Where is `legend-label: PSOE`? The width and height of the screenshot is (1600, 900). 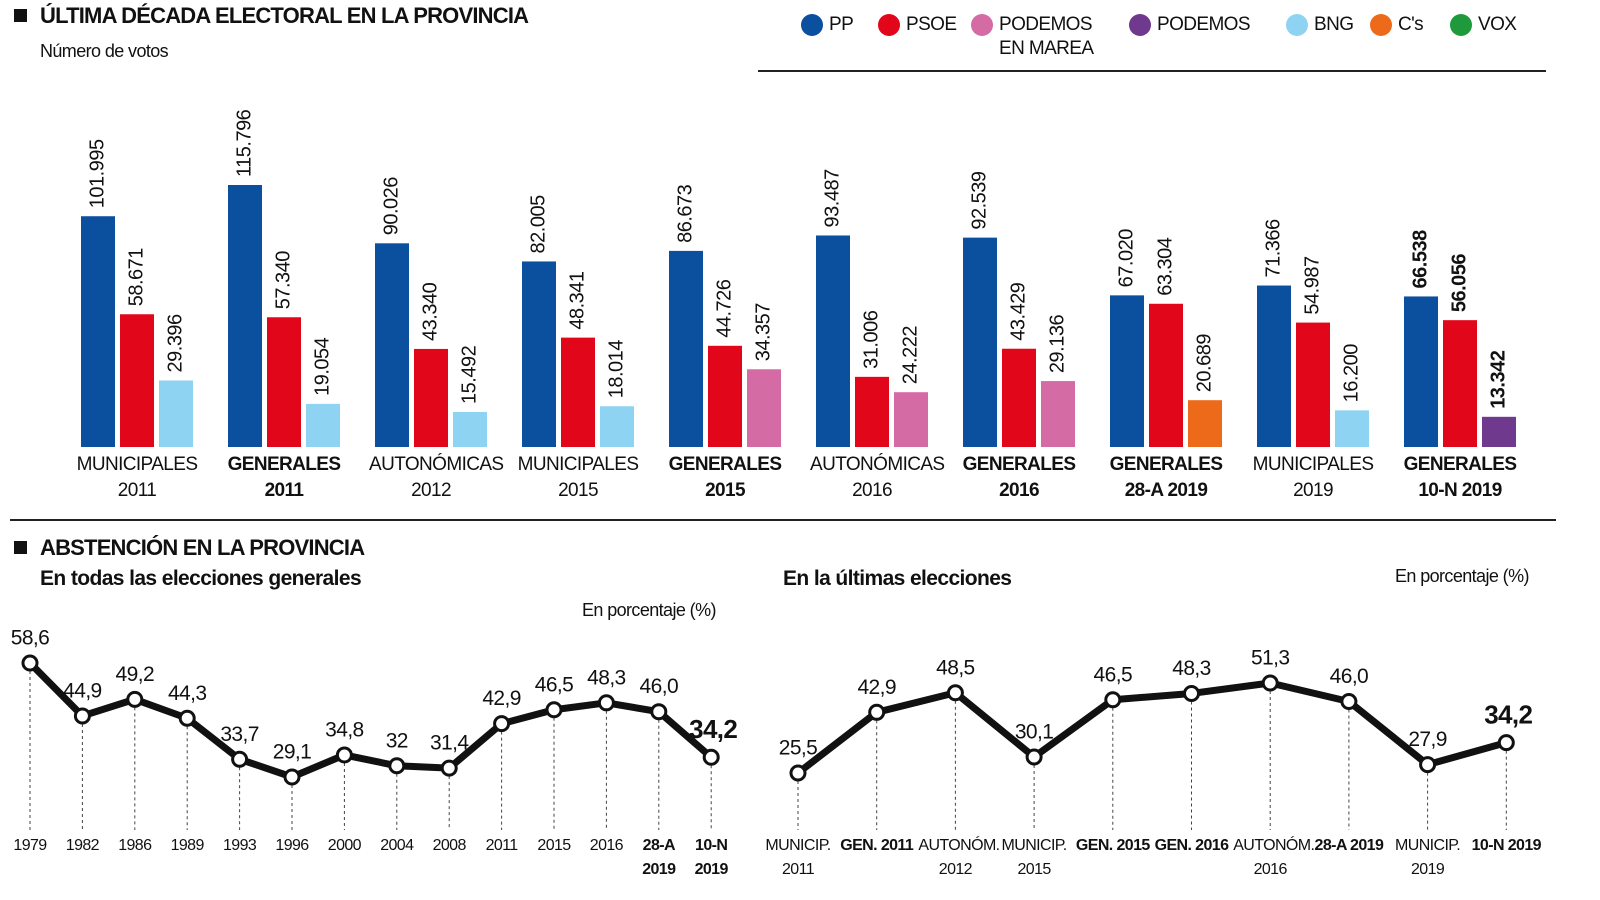
legend-label: PSOE is located at coordinates (931, 24).